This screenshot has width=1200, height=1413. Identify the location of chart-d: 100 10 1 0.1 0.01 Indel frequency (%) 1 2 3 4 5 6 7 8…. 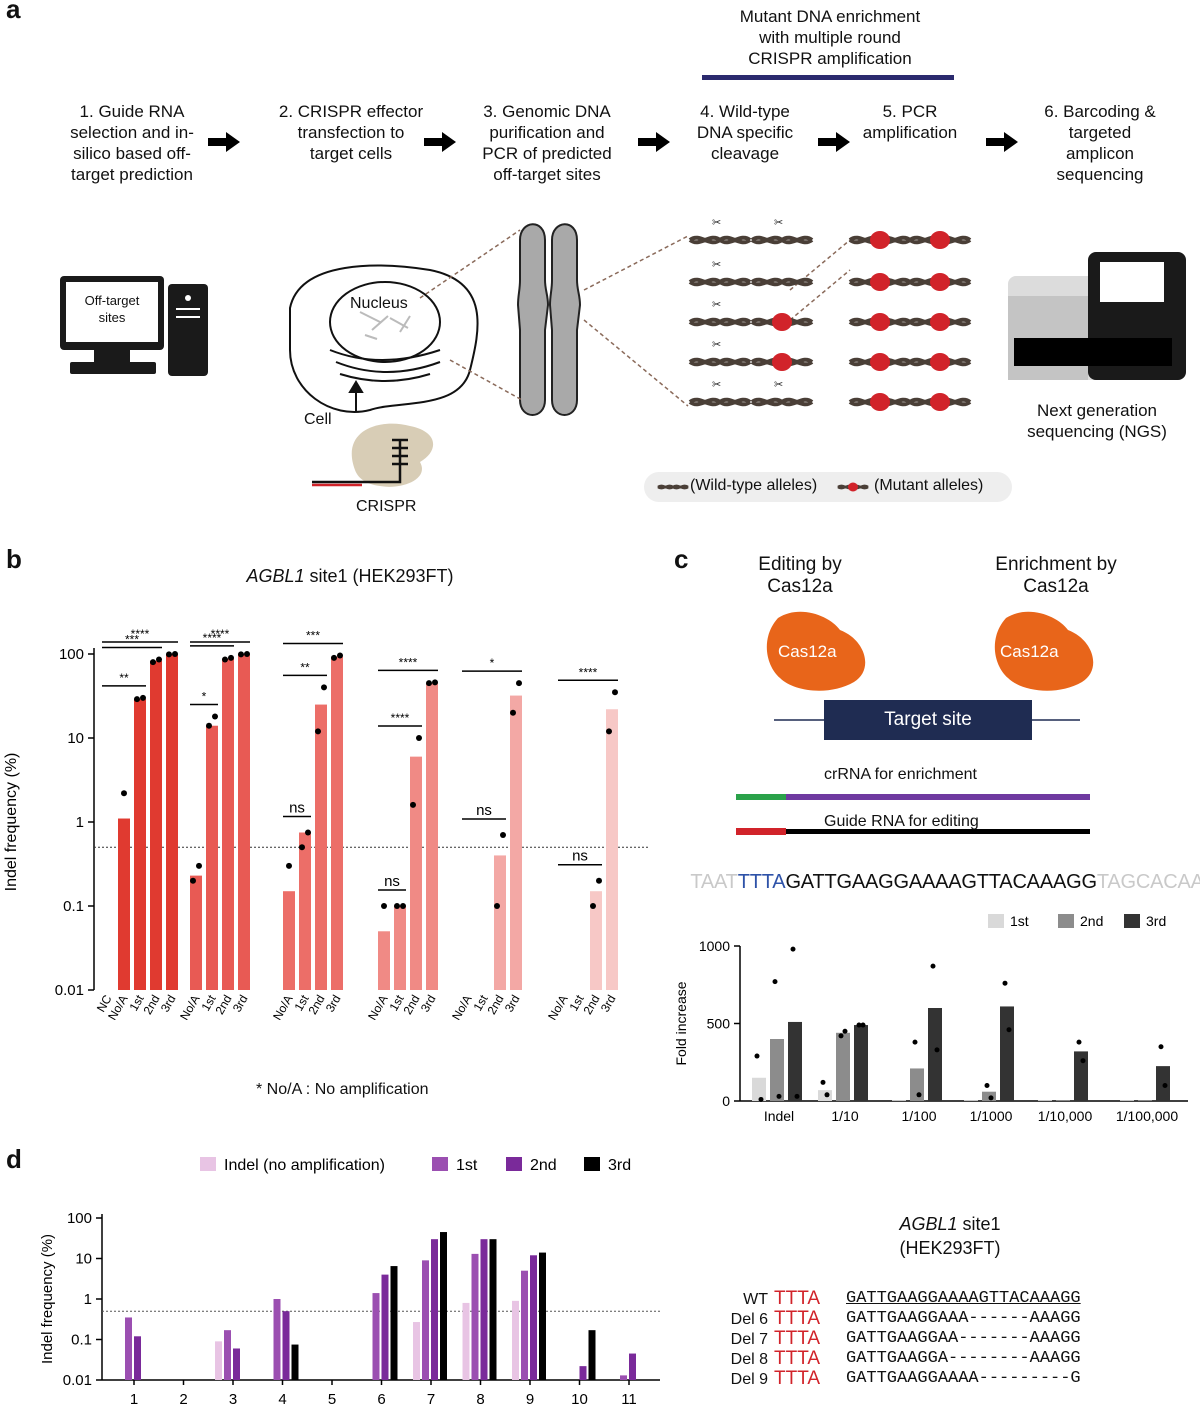
(349, 1282).